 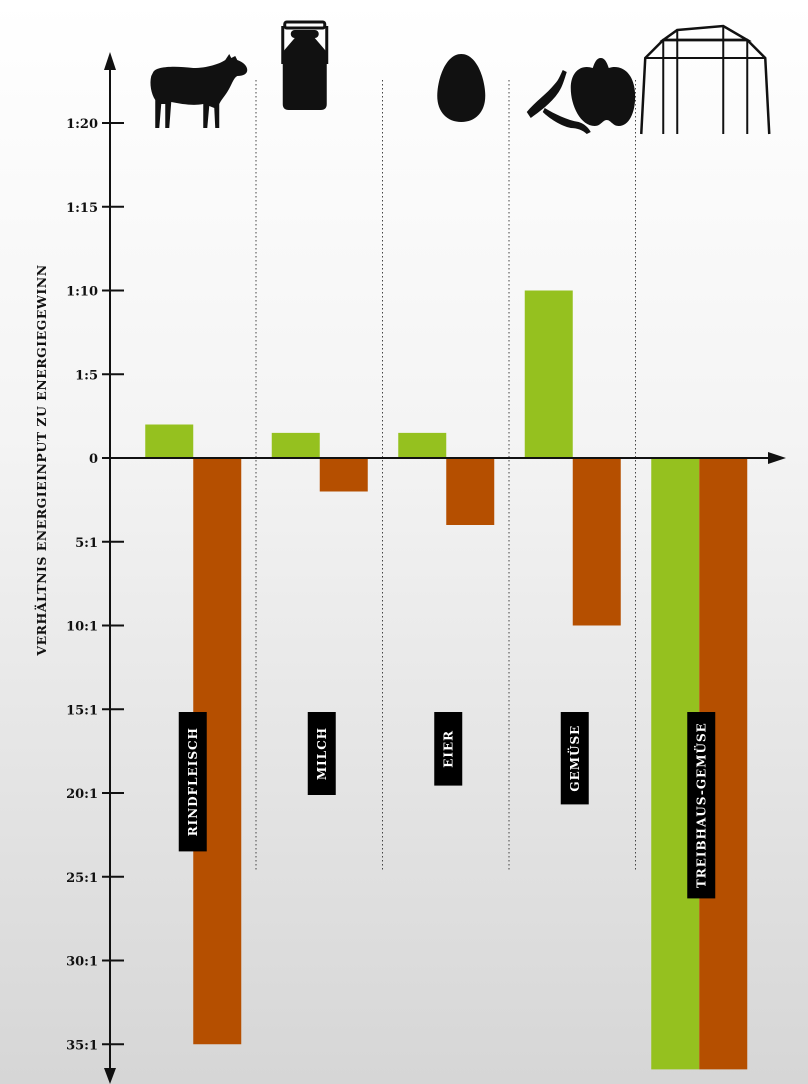 What do you see at coordinates (41, 460) in the screenshot?
I see `y-axis-title: VERHÄLTNIS ENERGIEINPUT ZU ENERGIEGEWINN` at bounding box center [41, 460].